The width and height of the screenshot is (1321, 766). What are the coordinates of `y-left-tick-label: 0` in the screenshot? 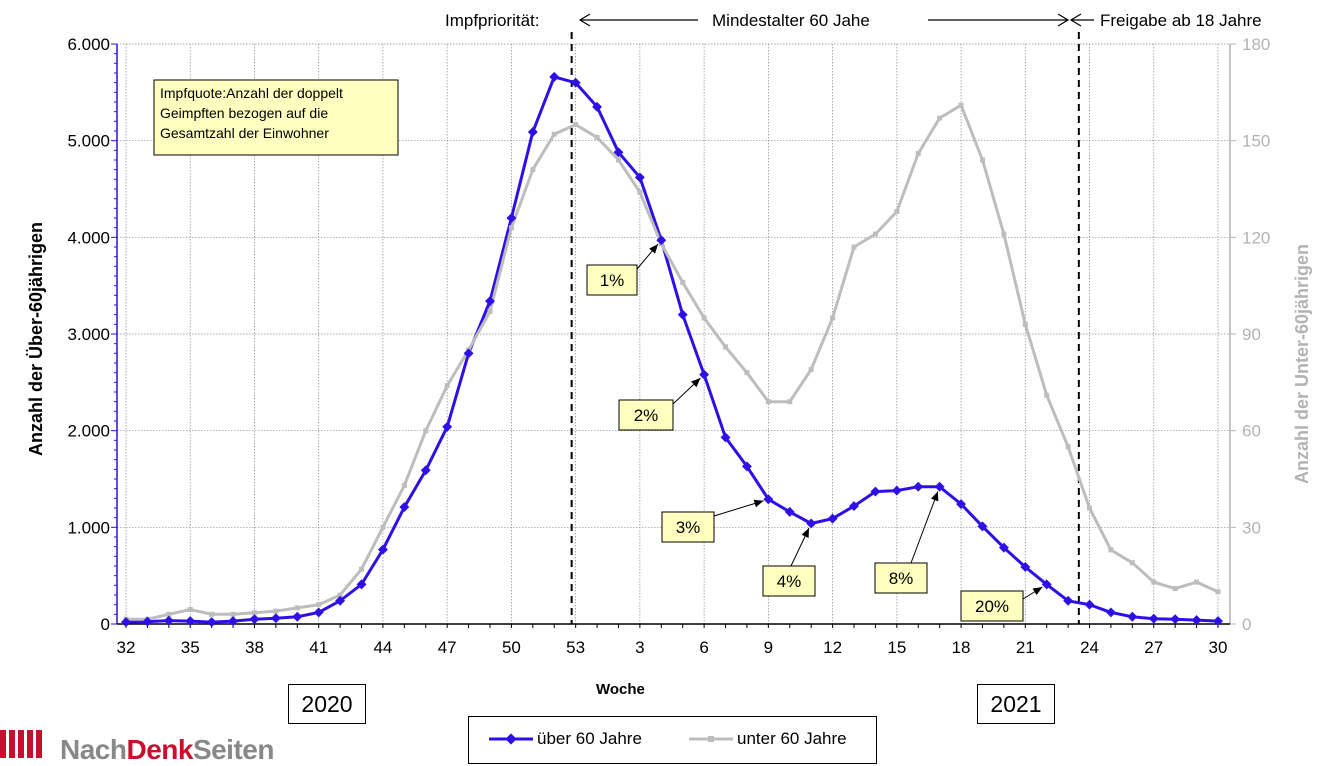 It's located at (105, 624).